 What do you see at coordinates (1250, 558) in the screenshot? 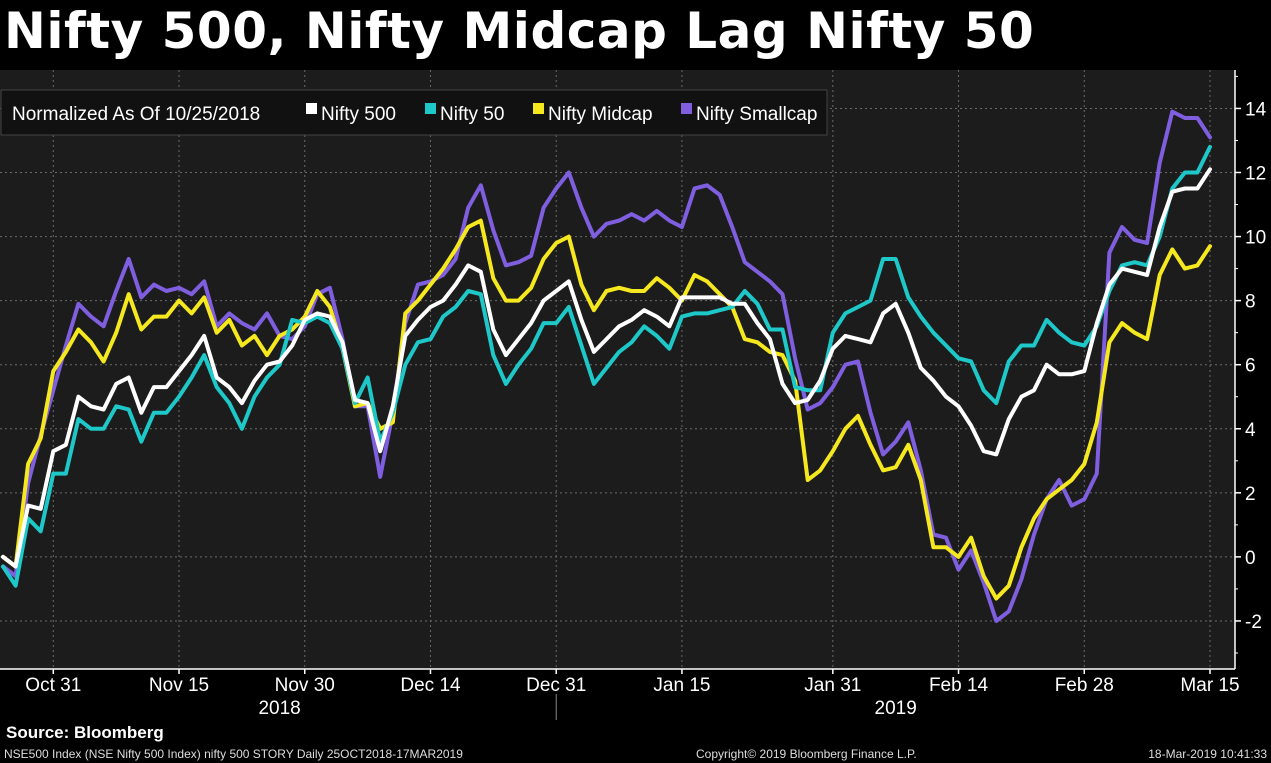
I see `y-tick-label: 0` at bounding box center [1250, 558].